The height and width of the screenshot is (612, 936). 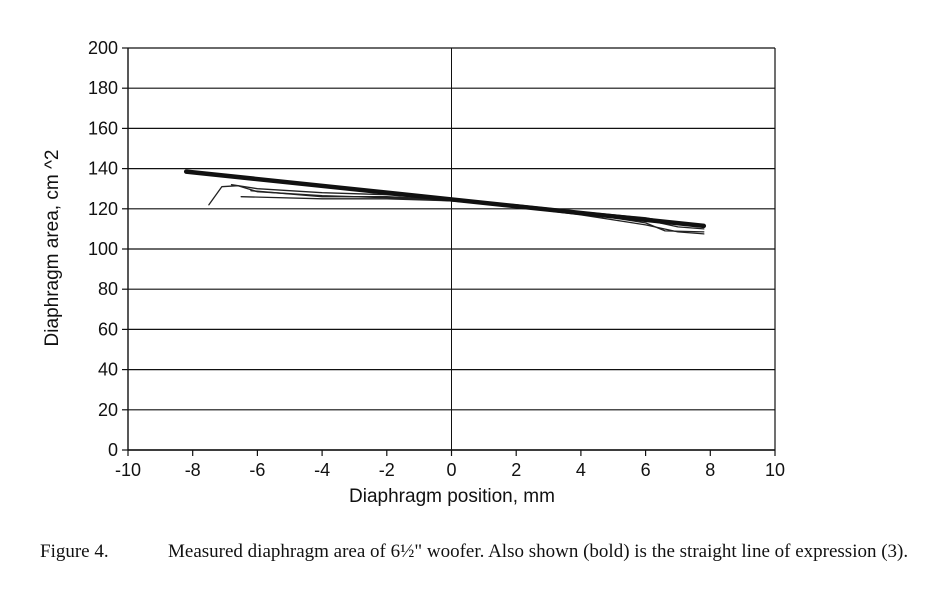 What do you see at coordinates (193, 470) in the screenshot?
I see `x-tick-label: -8` at bounding box center [193, 470].